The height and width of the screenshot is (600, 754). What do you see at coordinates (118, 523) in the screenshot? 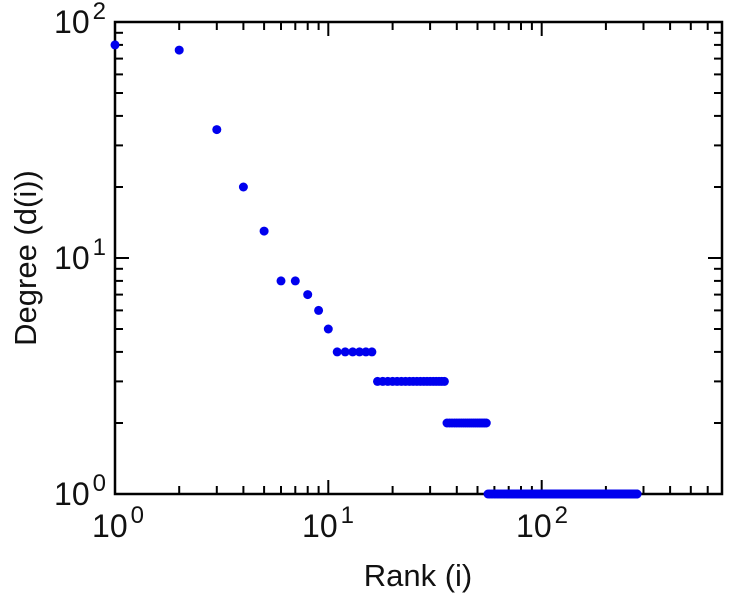
I see `x-tick-label-0: 10 0` at bounding box center [118, 523].